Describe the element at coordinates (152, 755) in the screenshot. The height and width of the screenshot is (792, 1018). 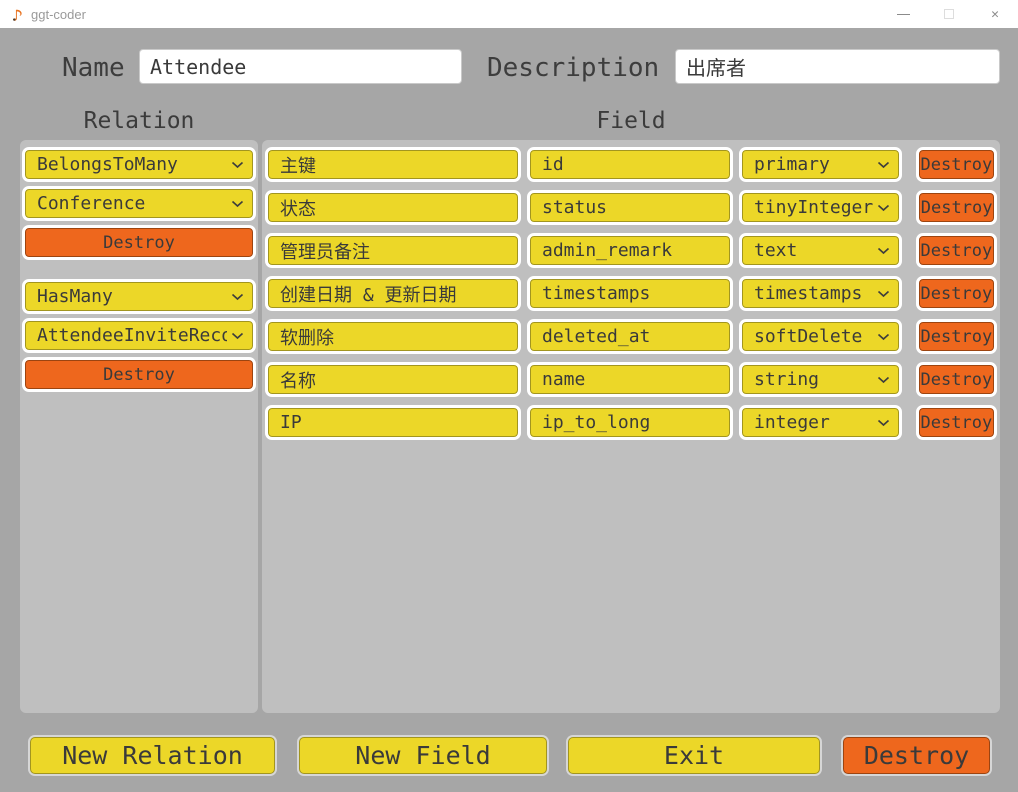
I see `new-relation-button: New Relation` at that location.